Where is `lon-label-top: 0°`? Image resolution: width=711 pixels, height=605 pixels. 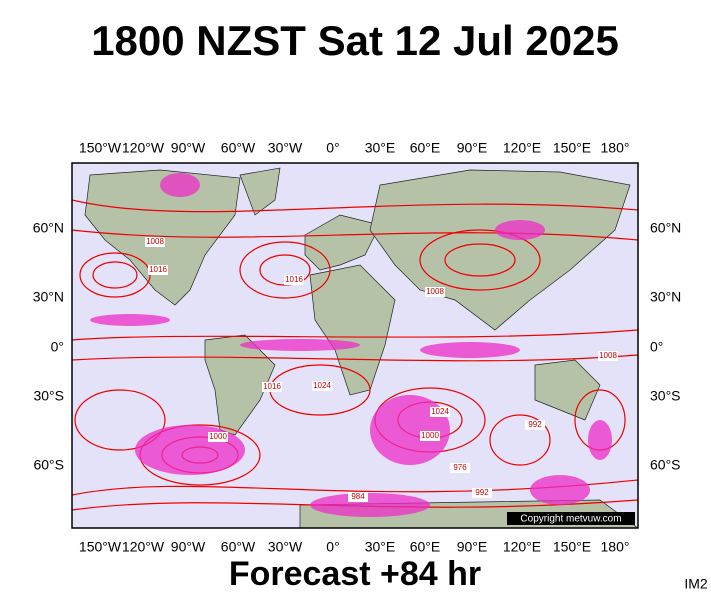
lon-label-top: 0° is located at coordinates (332, 148).